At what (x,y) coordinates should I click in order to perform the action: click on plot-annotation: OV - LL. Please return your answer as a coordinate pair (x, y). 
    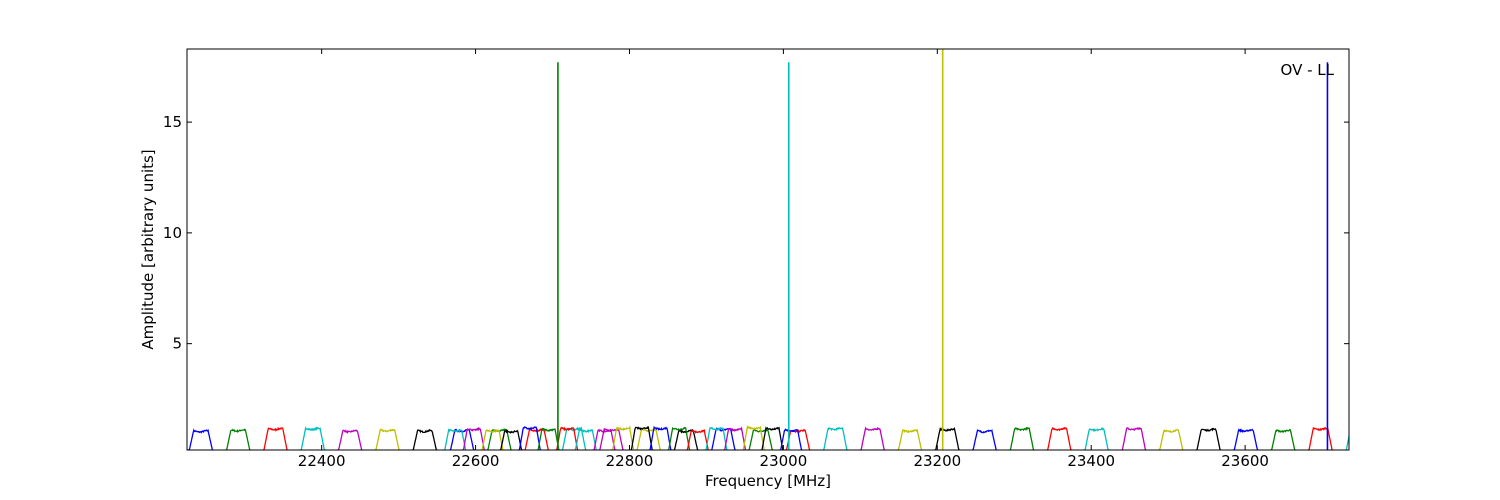
    Looking at the image, I should click on (1308, 70).